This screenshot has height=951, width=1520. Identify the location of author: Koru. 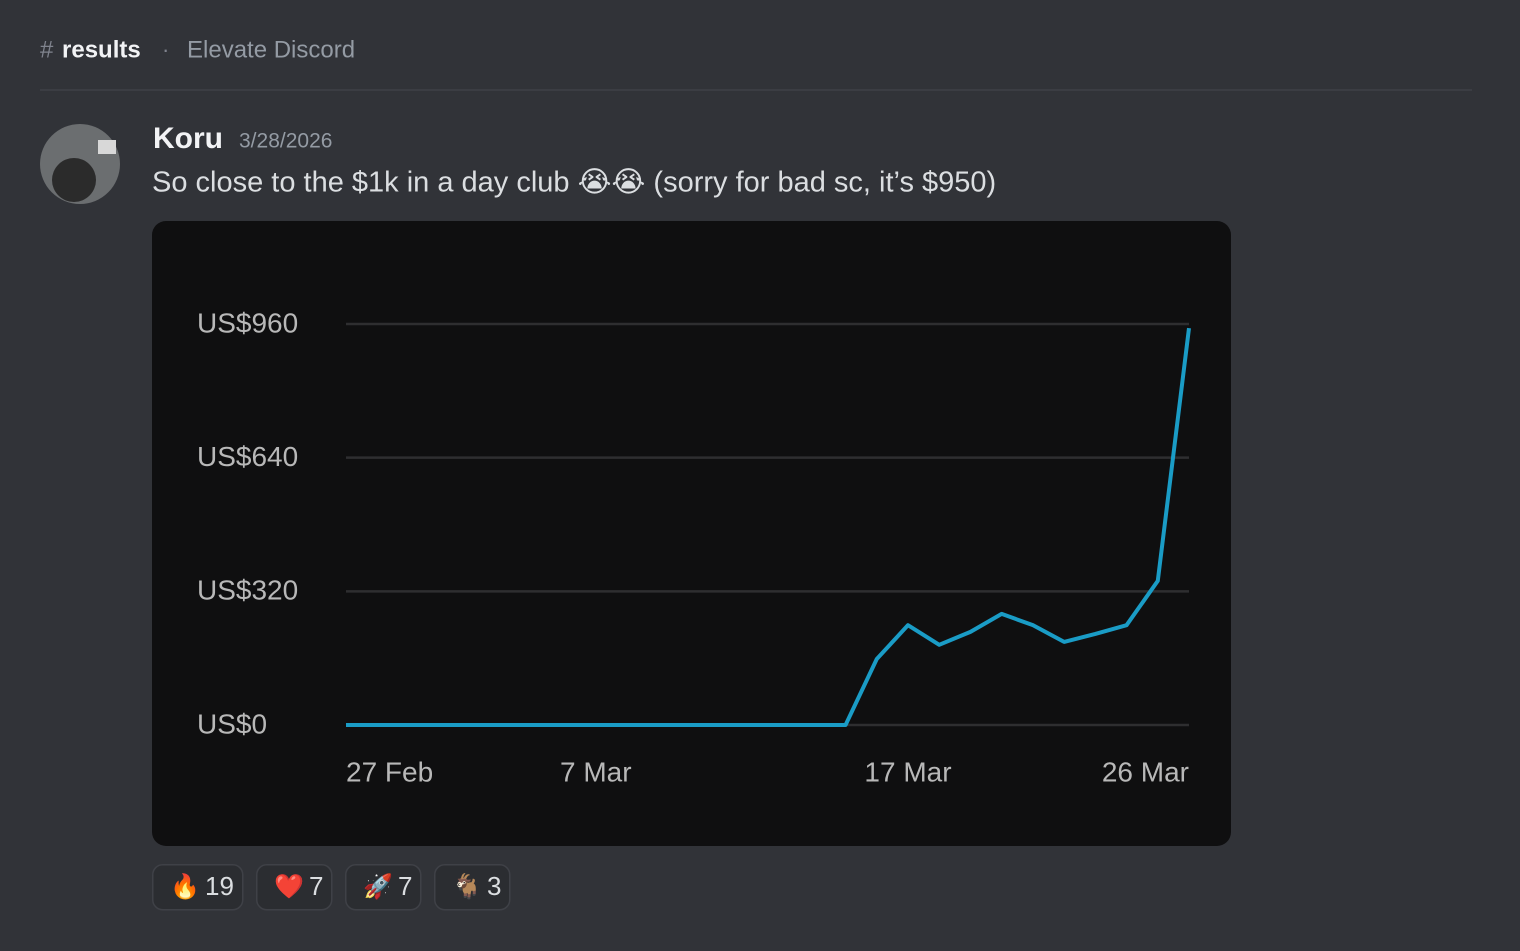
(188, 138).